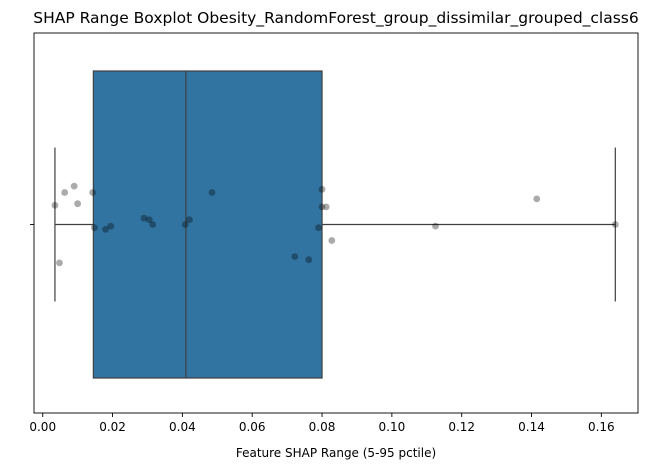 This screenshot has height=470, width=669. Describe the element at coordinates (42, 427) in the screenshot. I see `x-tick-label: 0.00` at that location.